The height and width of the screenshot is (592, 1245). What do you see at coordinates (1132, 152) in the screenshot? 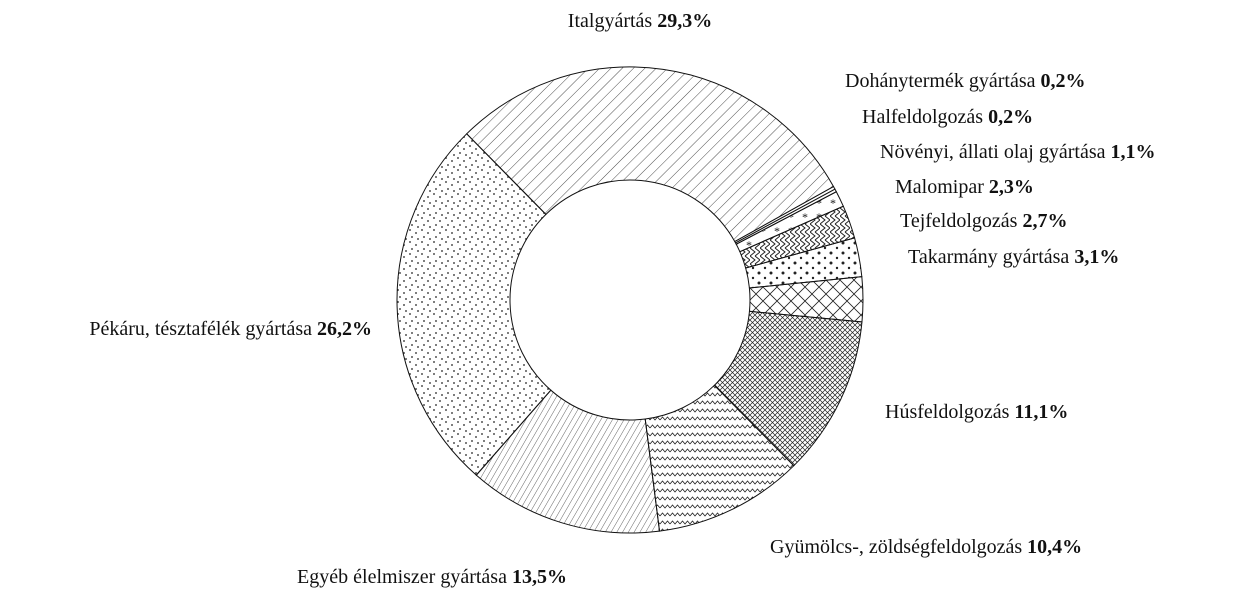
I see `value-label: 1,1%` at bounding box center [1132, 152].